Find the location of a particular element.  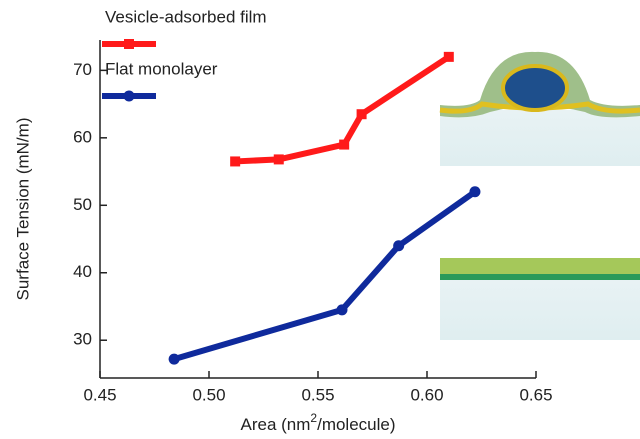

y-tick-label: 60 is located at coordinates (82, 136).